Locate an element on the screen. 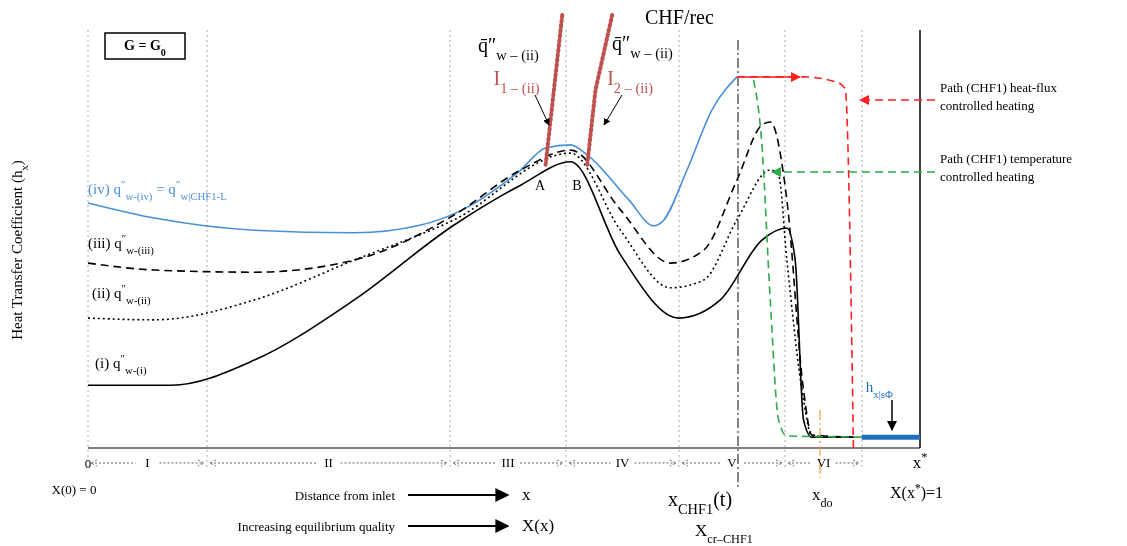 This screenshot has height=546, width=1127. annotation: A is located at coordinates (540, 185).